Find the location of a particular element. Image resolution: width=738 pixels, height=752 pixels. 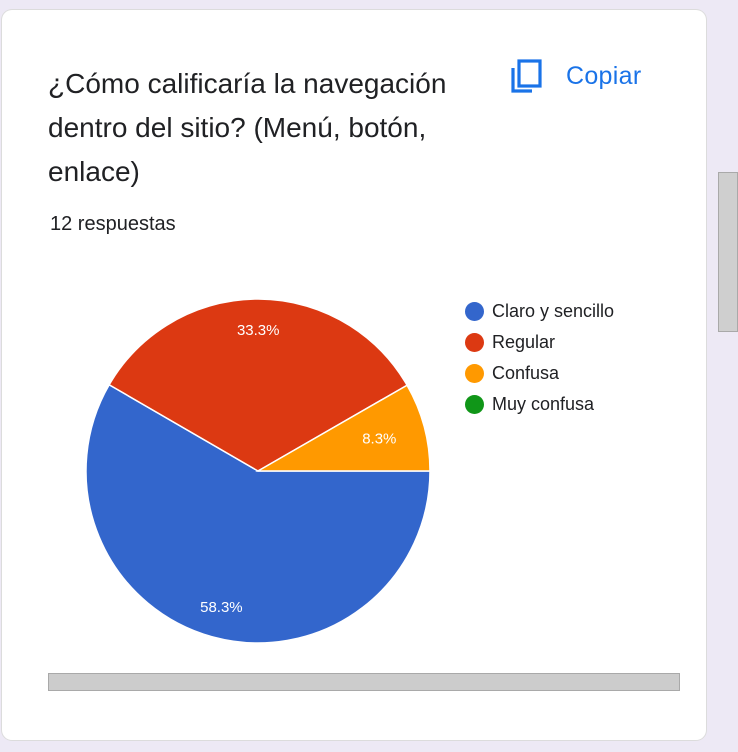

copy-icon is located at coordinates (526, 76).